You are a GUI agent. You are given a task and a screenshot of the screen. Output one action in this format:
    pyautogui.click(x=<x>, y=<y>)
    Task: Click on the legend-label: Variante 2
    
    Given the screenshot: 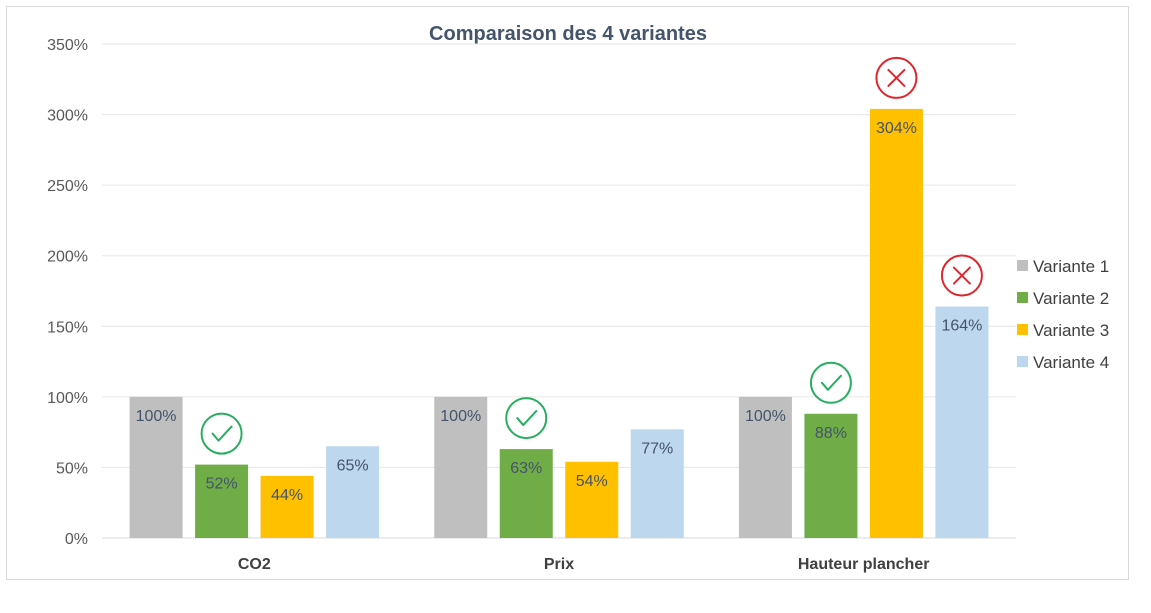 What is the action you would take?
    pyautogui.click(x=1071, y=298)
    